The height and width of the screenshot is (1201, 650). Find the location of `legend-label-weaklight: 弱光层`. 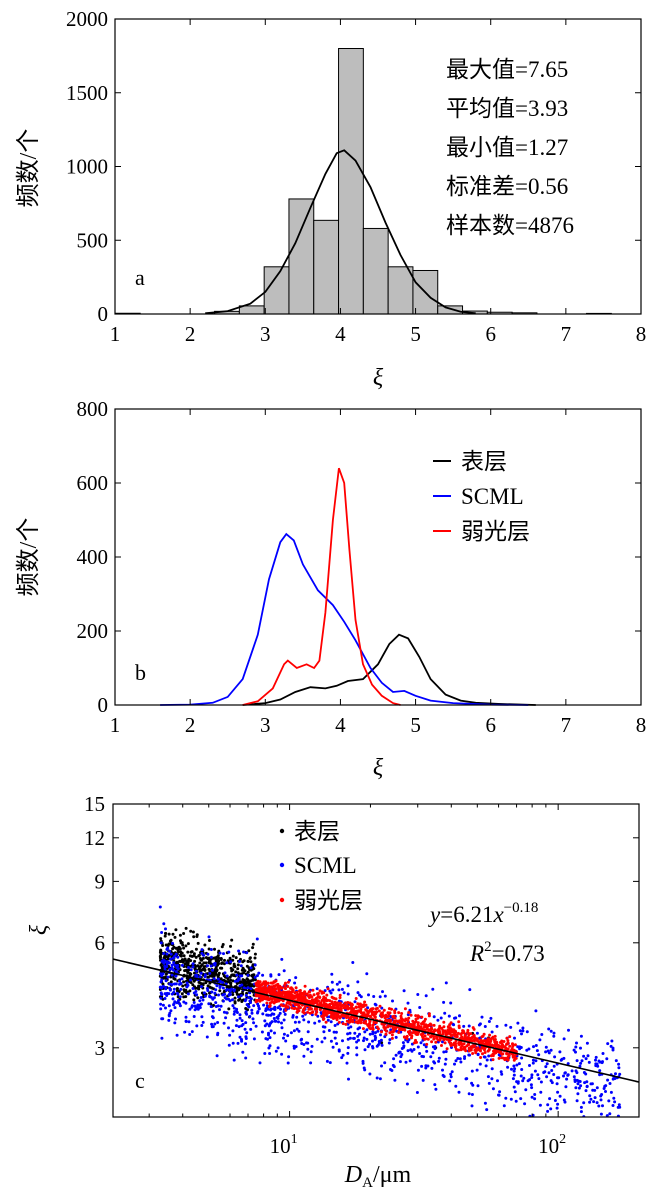

legend-label-weaklight: 弱光层 is located at coordinates (328, 900).